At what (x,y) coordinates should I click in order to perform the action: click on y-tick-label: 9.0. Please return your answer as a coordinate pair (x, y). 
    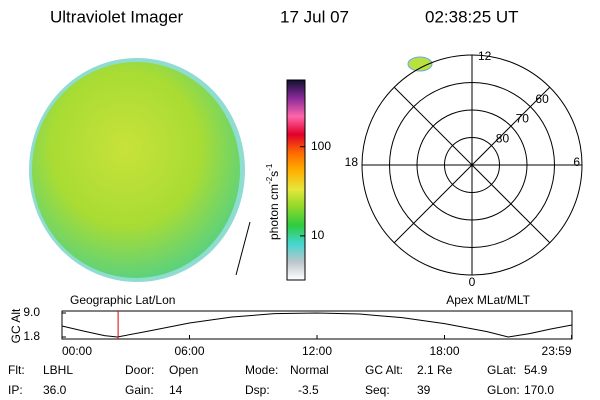
    Looking at the image, I should click on (31, 312).